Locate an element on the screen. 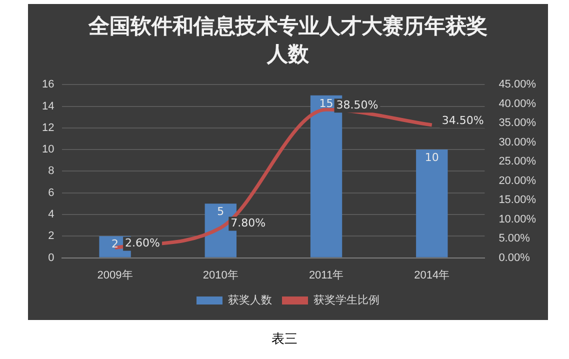 This screenshot has height=359, width=569. data-label: 38.50% is located at coordinates (357, 105).